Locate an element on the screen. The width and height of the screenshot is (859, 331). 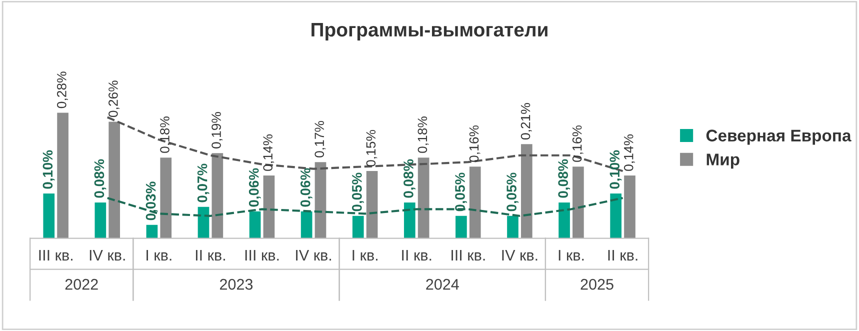
data-label: 0,21% is located at coordinates (526, 121).